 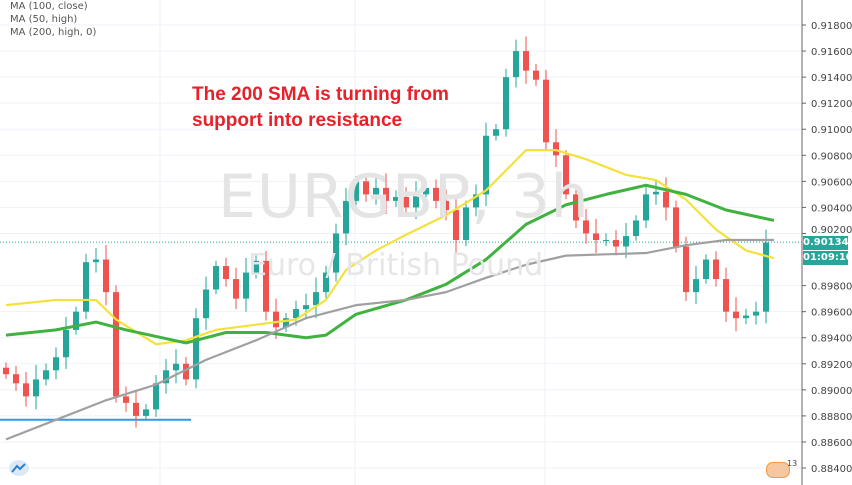 What do you see at coordinates (831, 365) in the screenshot?
I see `y-tick-label: 0.89200` at bounding box center [831, 365].